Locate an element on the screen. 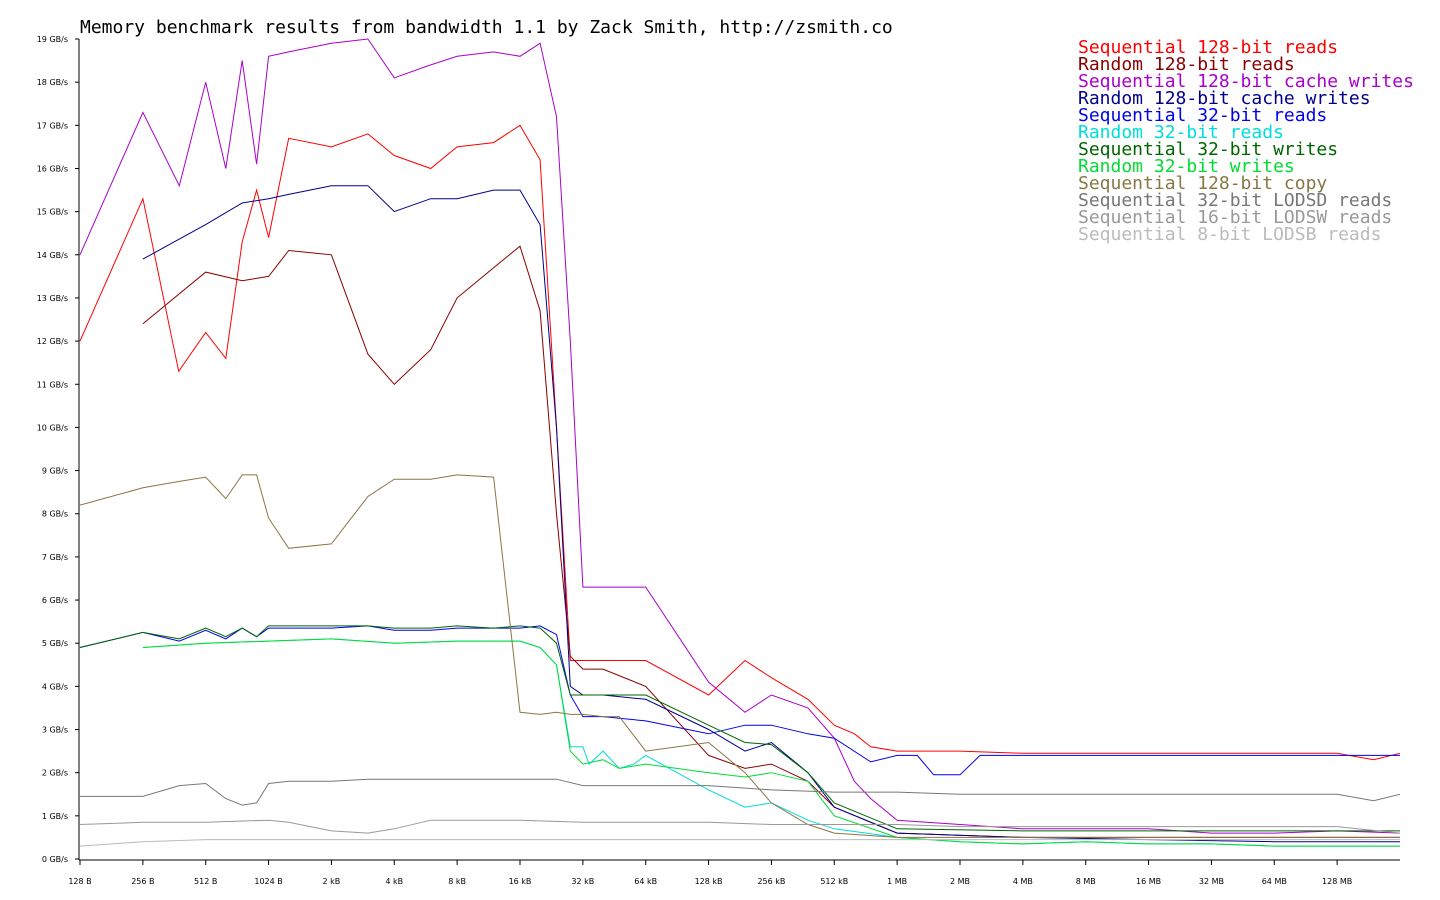 The height and width of the screenshot is (900, 1440). y-tick-label: 4 GB/s is located at coordinates (55, 686).